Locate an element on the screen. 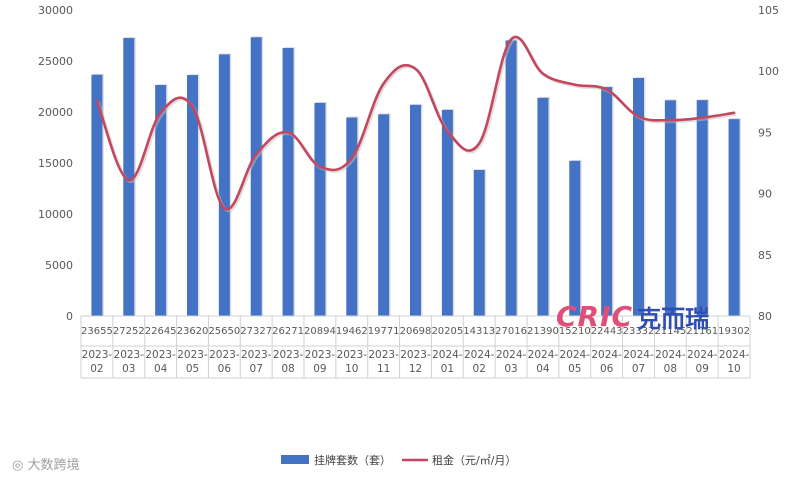 The image size is (805, 480). y-right-tick-label: 105 is located at coordinates (768, 10).